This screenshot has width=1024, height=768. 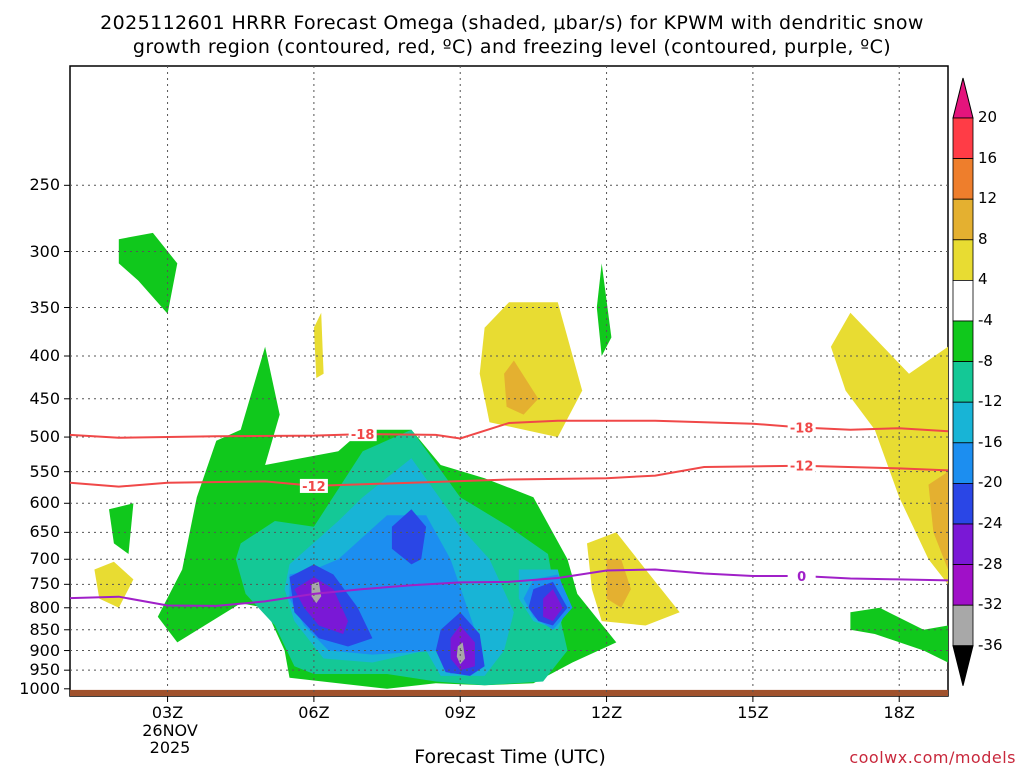 I want to click on y-tick-label-900: 900, so click(x=44, y=650).